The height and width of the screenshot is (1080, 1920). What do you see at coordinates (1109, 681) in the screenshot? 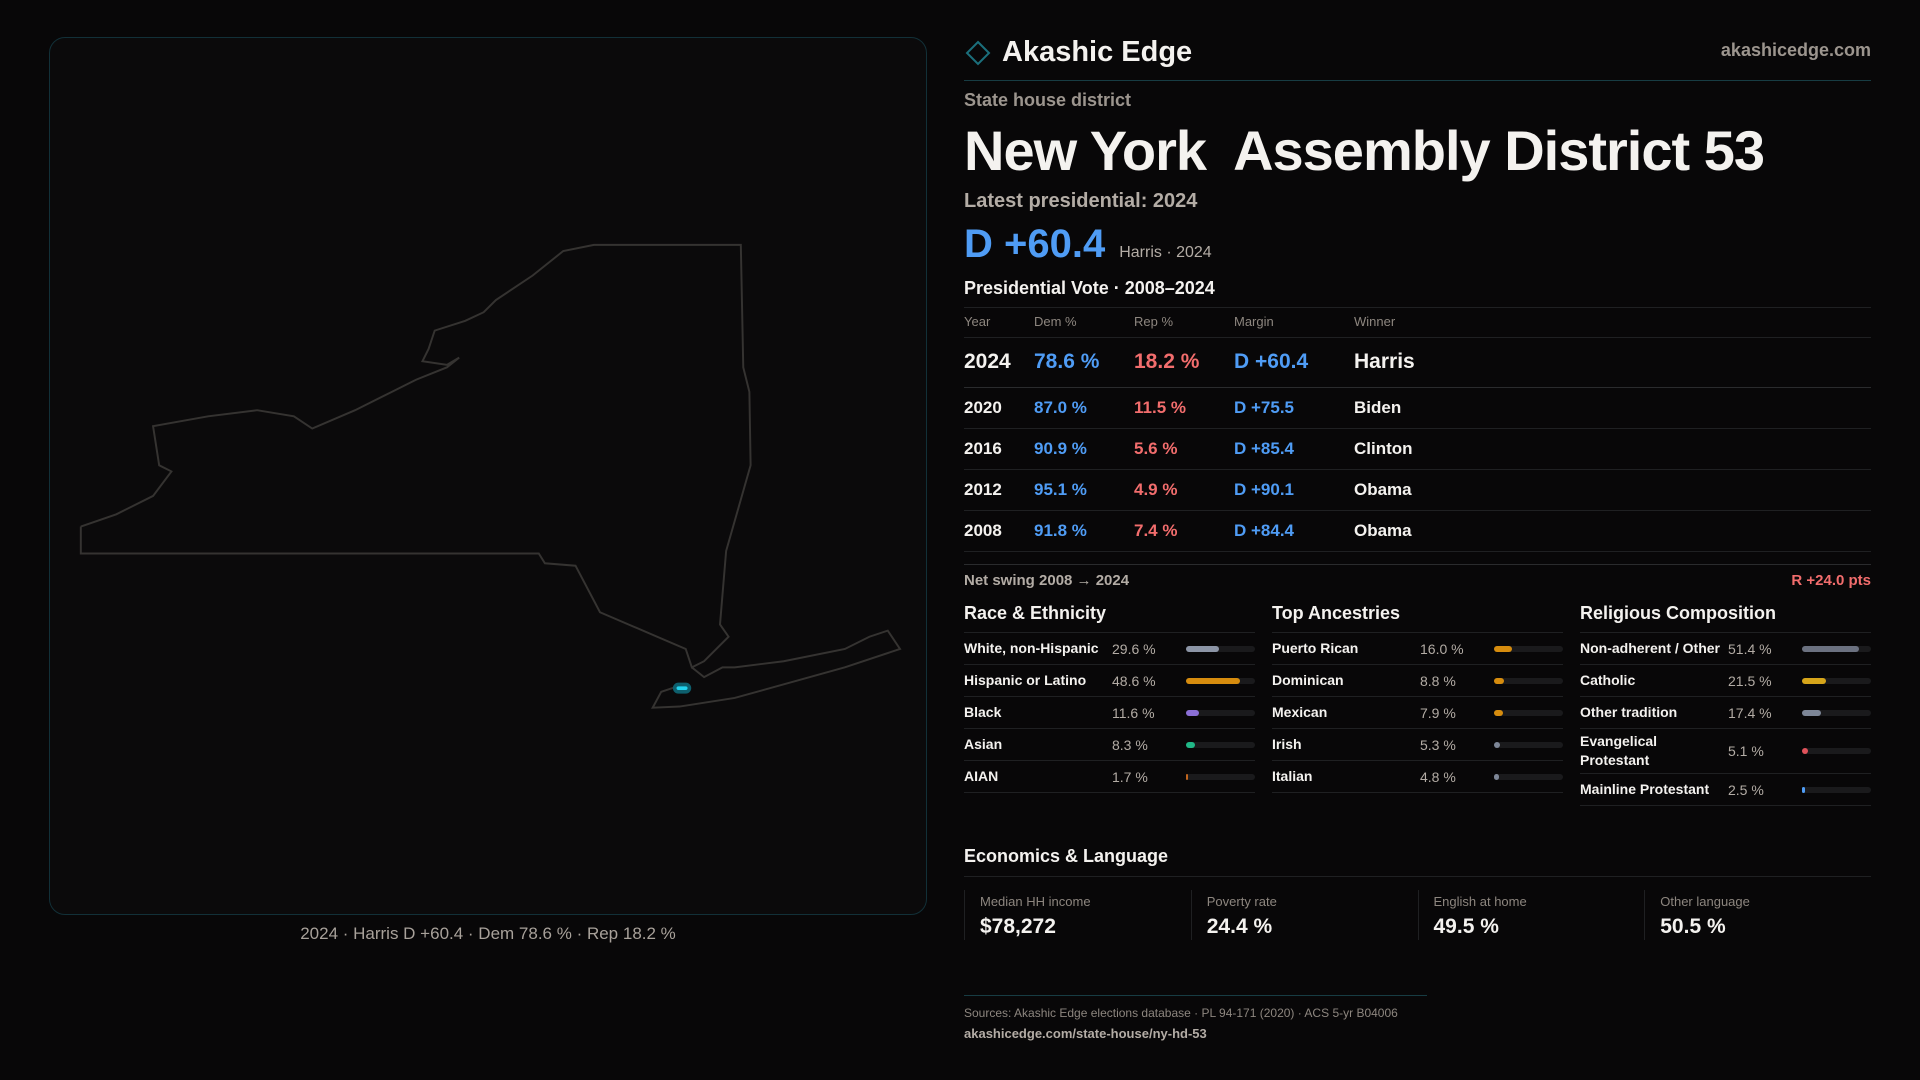
I see `demographic-row: Hispanic or Latino 48.6 %` at bounding box center [1109, 681].